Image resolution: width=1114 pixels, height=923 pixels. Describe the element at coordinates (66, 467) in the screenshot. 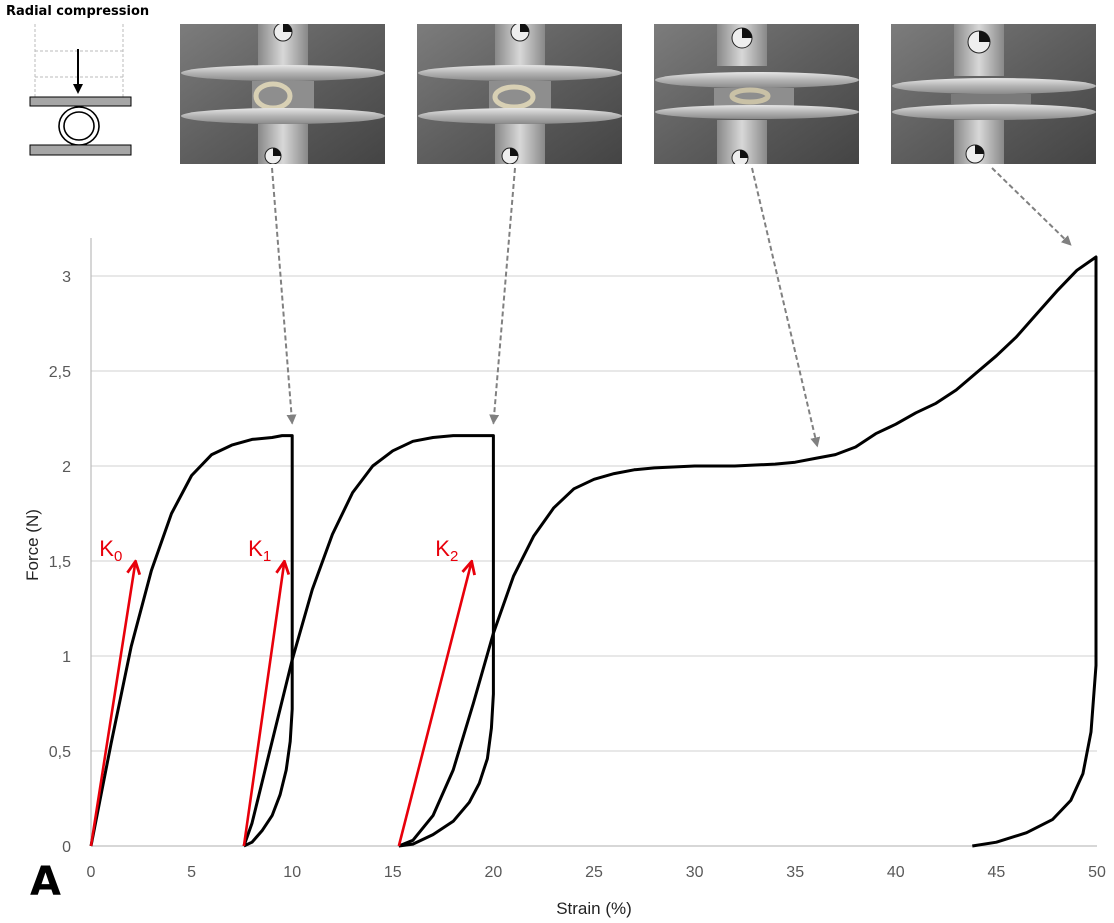

I see `y-tick-label: 2` at that location.